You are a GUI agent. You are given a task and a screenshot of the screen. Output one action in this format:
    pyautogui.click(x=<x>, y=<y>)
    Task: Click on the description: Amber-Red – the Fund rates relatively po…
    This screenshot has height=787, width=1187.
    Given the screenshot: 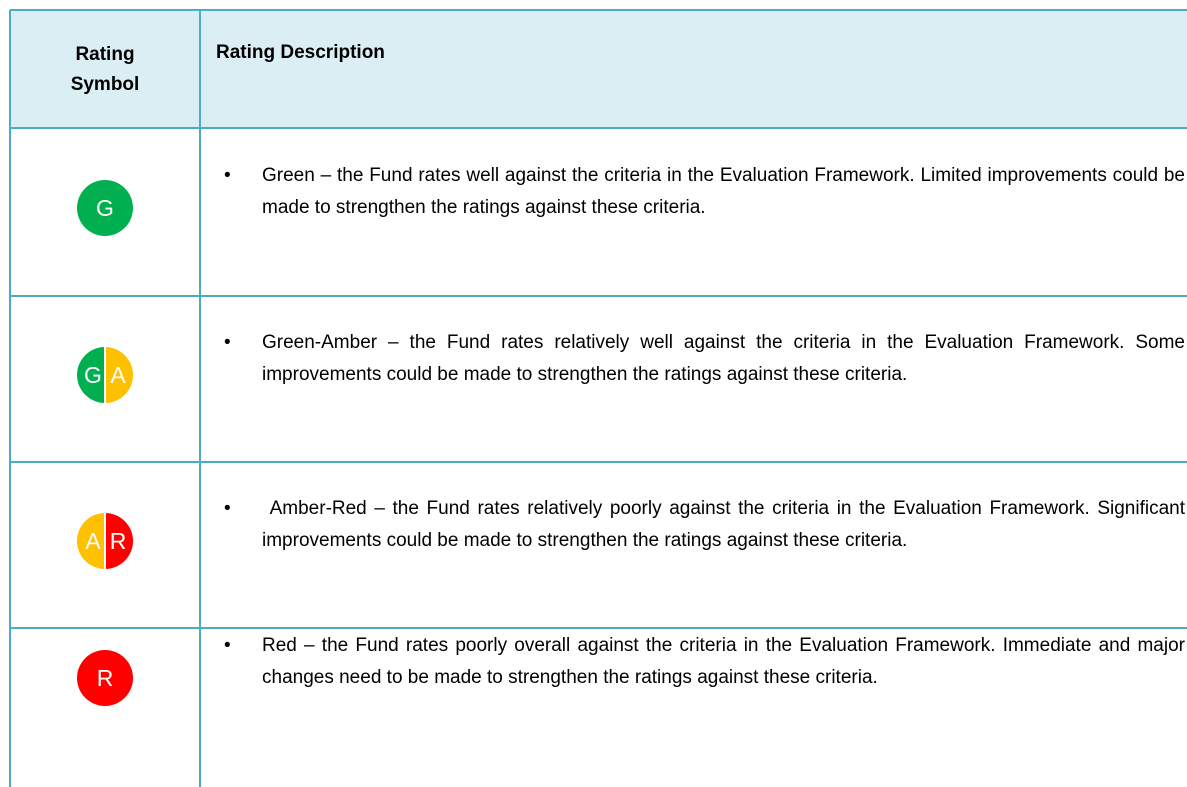 What is the action you would take?
    pyautogui.click(x=723, y=524)
    